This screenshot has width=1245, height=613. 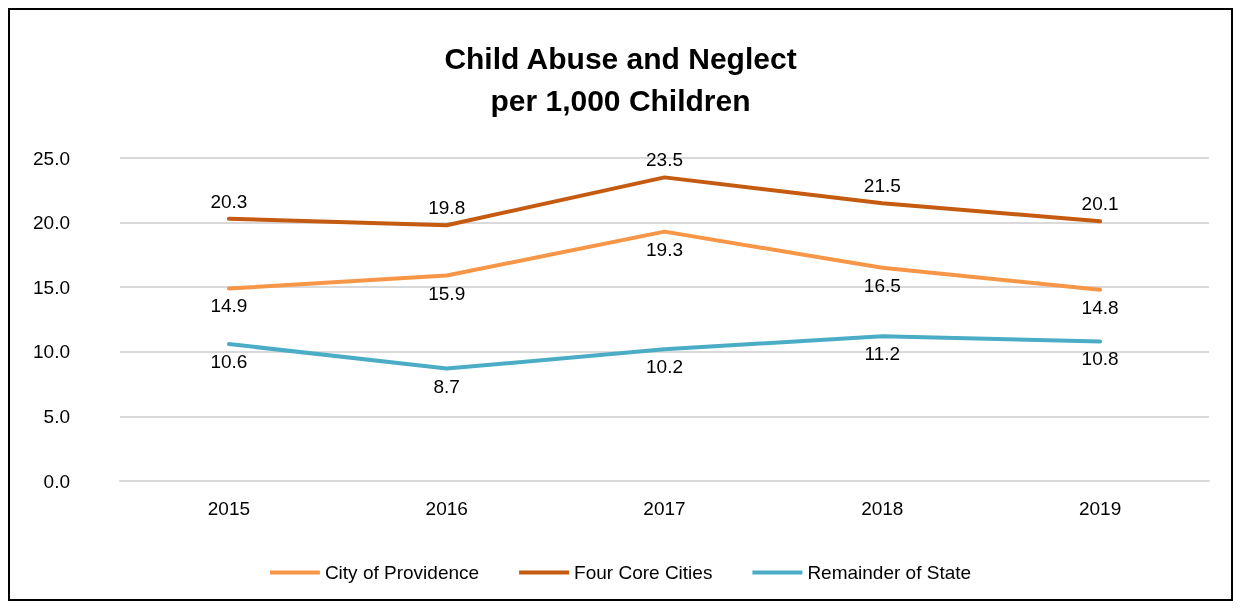 What do you see at coordinates (664, 367) in the screenshot?
I see `data-label: 10.2` at bounding box center [664, 367].